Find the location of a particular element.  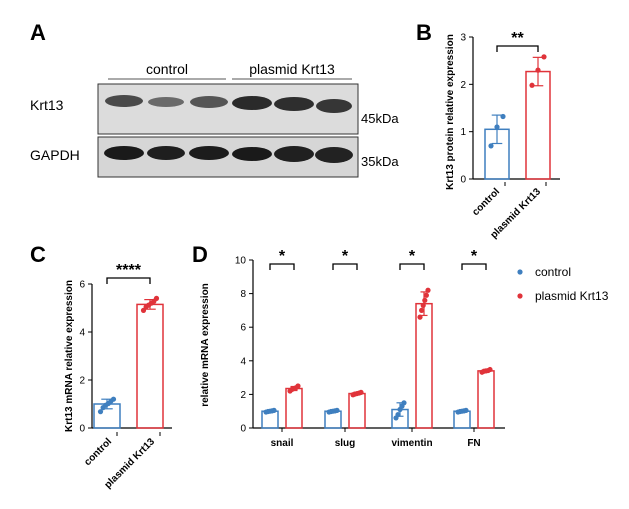

d-tick-label: 4 is located at coordinates (243, 361).